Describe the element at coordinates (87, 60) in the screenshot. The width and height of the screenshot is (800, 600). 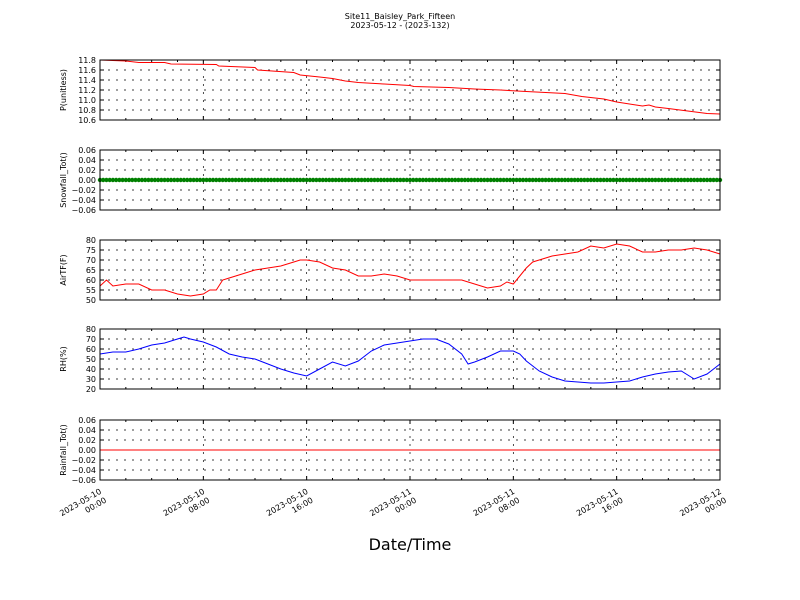
I see `y-tick-label: 11.8` at that location.